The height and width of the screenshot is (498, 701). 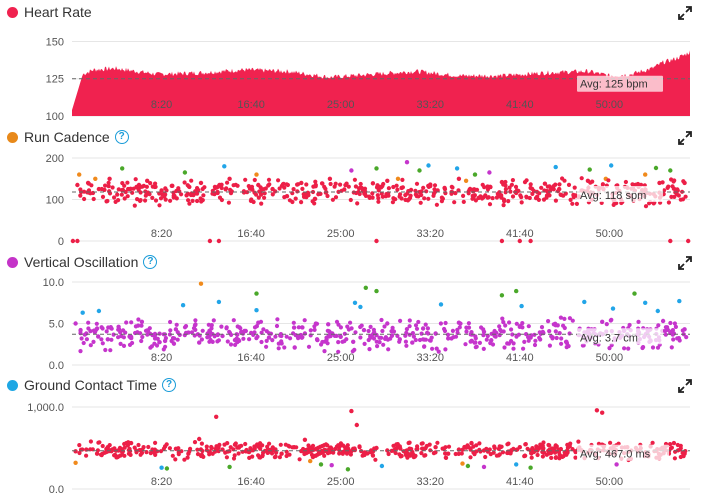 What do you see at coordinates (341, 105) in the screenshot?
I see `x-tick-label: 25:00` at bounding box center [341, 105].